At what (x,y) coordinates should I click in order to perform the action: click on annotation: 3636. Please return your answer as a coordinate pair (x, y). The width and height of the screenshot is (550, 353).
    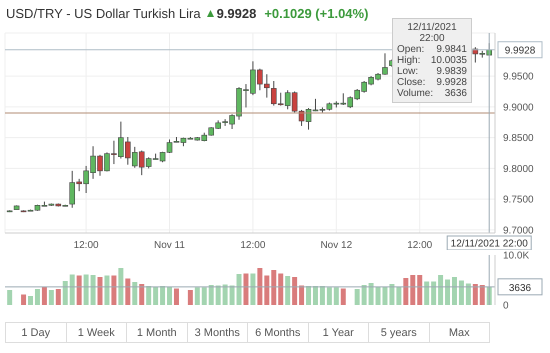
    Looking at the image, I should click on (455, 93).